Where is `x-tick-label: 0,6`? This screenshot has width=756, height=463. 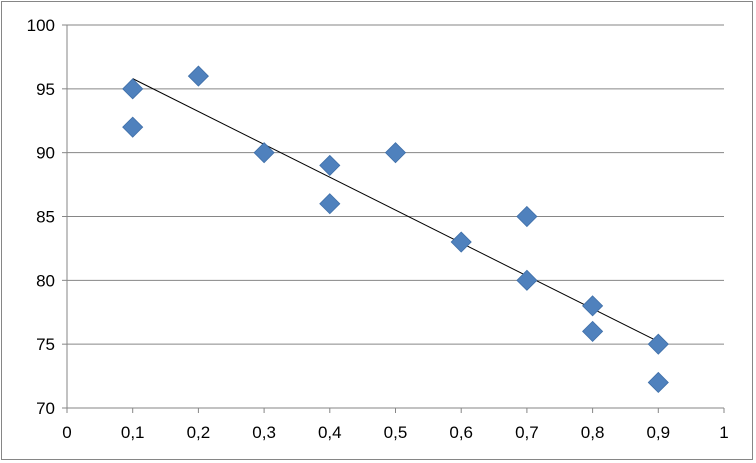 x-tick-label: 0,6 is located at coordinates (461, 432).